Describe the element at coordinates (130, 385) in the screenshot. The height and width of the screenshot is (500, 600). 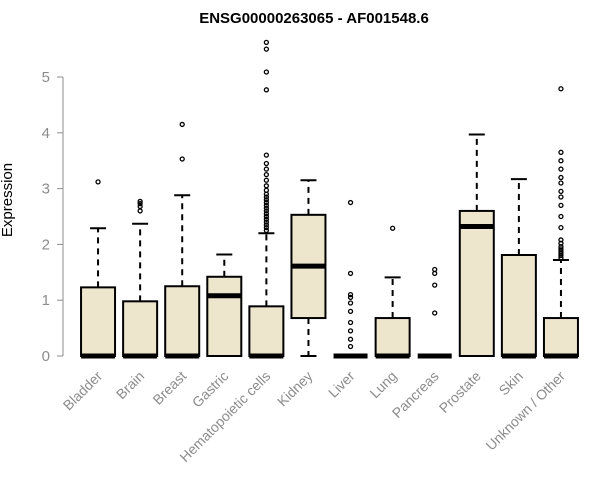
I see `x-category-label: Brain` at that location.